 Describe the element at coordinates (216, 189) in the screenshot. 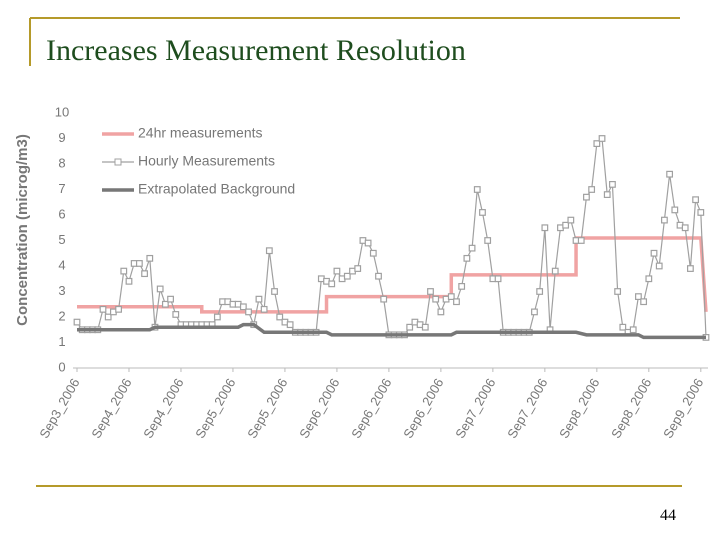

I see `legend-label: Extrapolated Background` at that location.